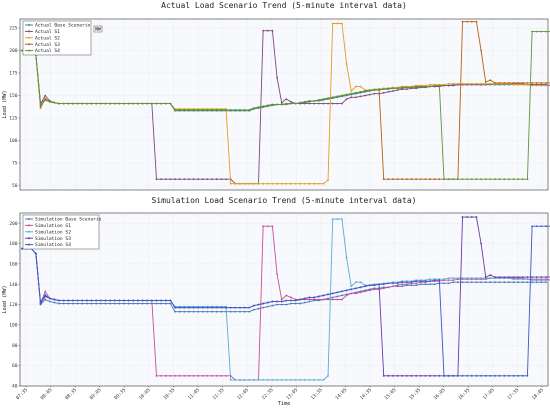 This screenshot has height=414, width=550. What do you see at coordinates (63, 26) in the screenshot?
I see `legend-label: Actual Base Scenario` at bounding box center [63, 26].